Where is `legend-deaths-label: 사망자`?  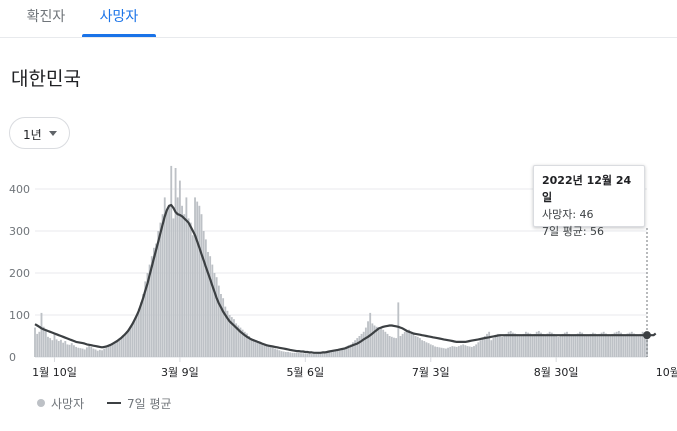
legend-deaths-label: 사망자 is located at coordinates (68, 404).